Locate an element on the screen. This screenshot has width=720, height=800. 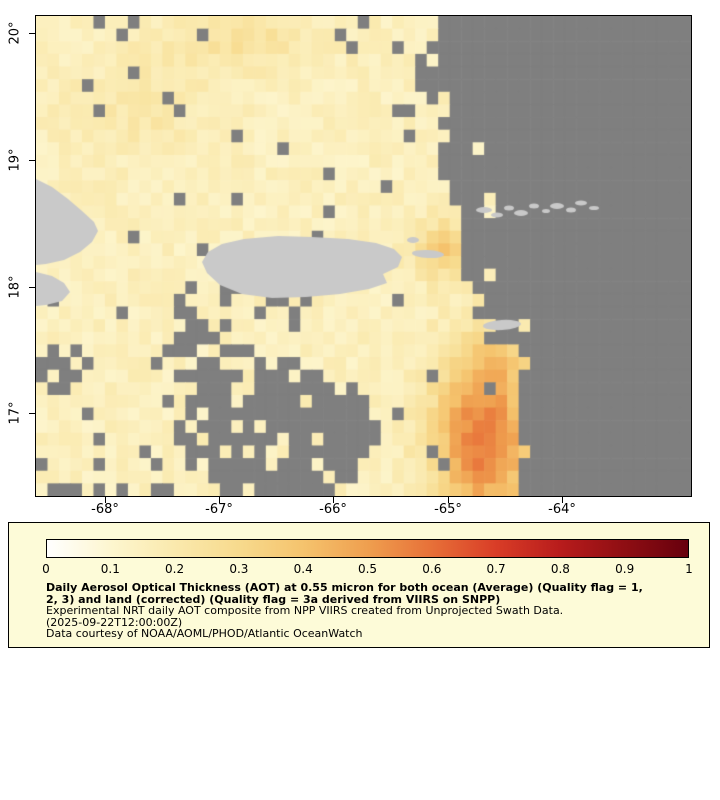
lon-tick-label: -67° is located at coordinates (219, 509).